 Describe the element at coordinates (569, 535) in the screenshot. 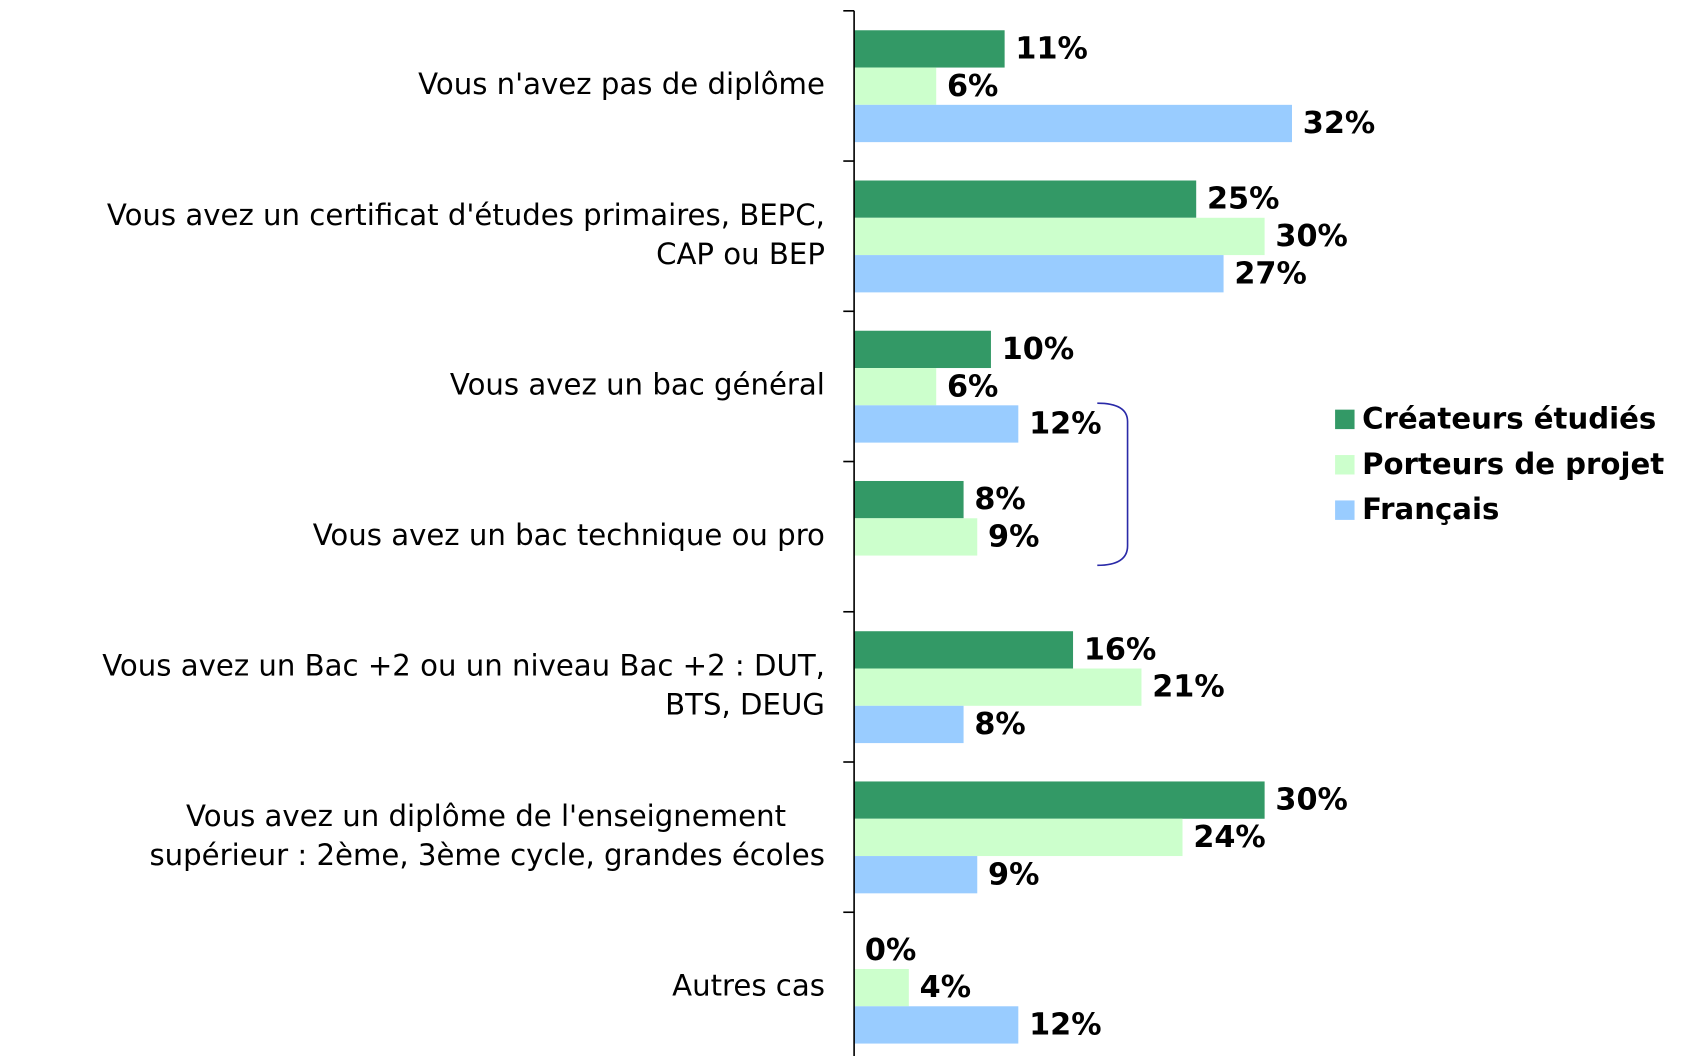

I see `category-label: Vous avez un bac technique ou pro` at that location.